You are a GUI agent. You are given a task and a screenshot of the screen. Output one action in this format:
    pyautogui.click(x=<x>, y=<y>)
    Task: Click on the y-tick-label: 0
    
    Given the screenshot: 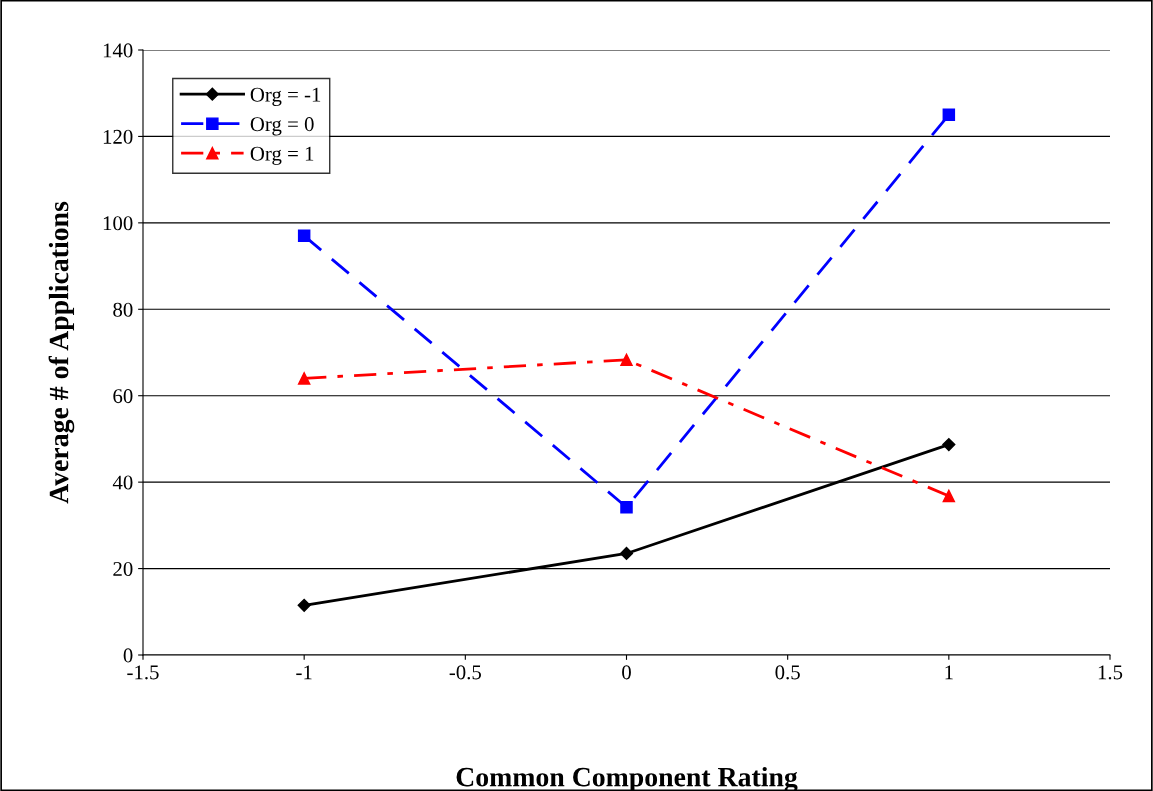 What is the action you would take?
    pyautogui.click(x=128, y=655)
    